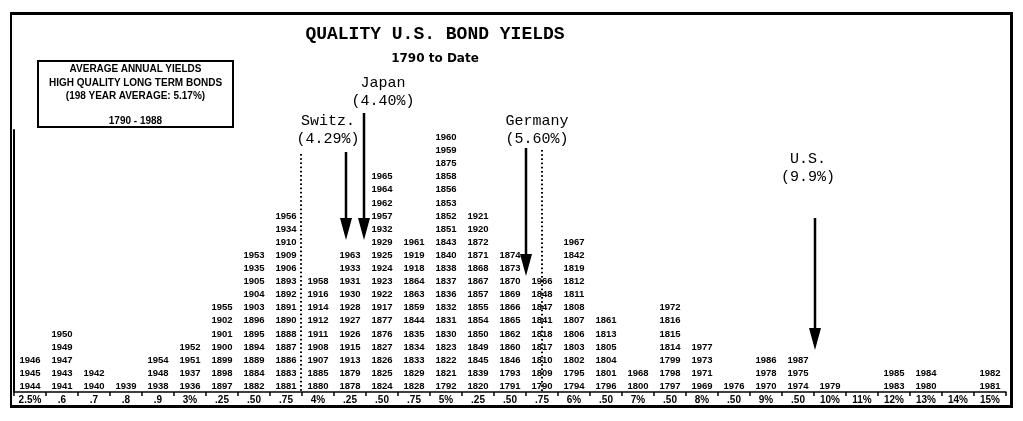 The image size is (1023, 421). I want to click on x-tick-label: 7%, so click(638, 399).